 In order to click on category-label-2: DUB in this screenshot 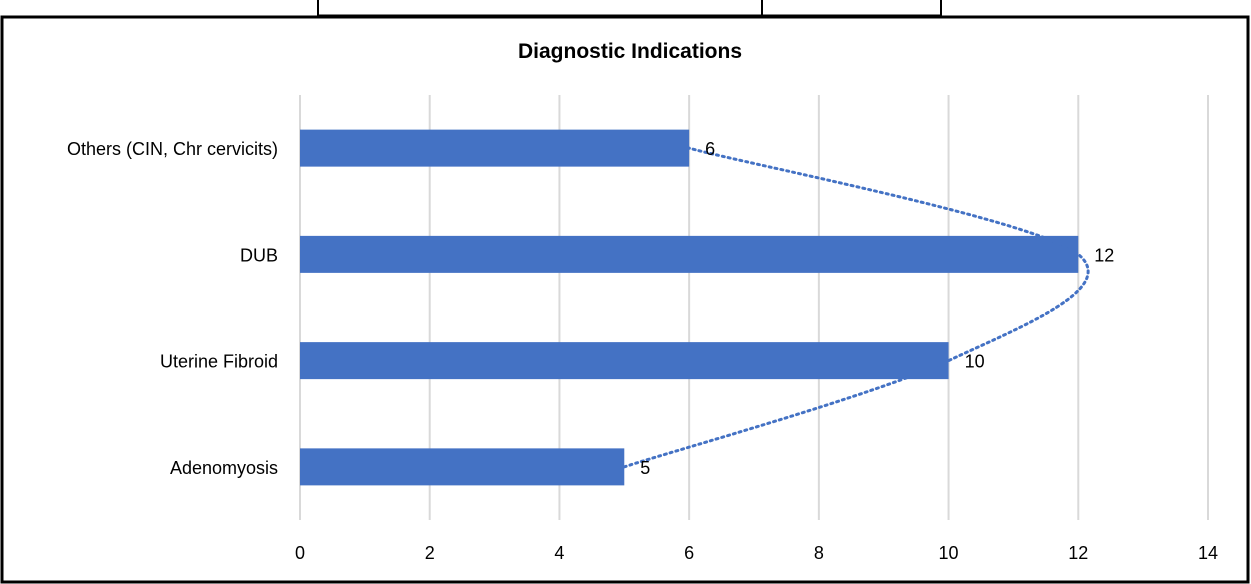, I will do `click(259, 255)`.